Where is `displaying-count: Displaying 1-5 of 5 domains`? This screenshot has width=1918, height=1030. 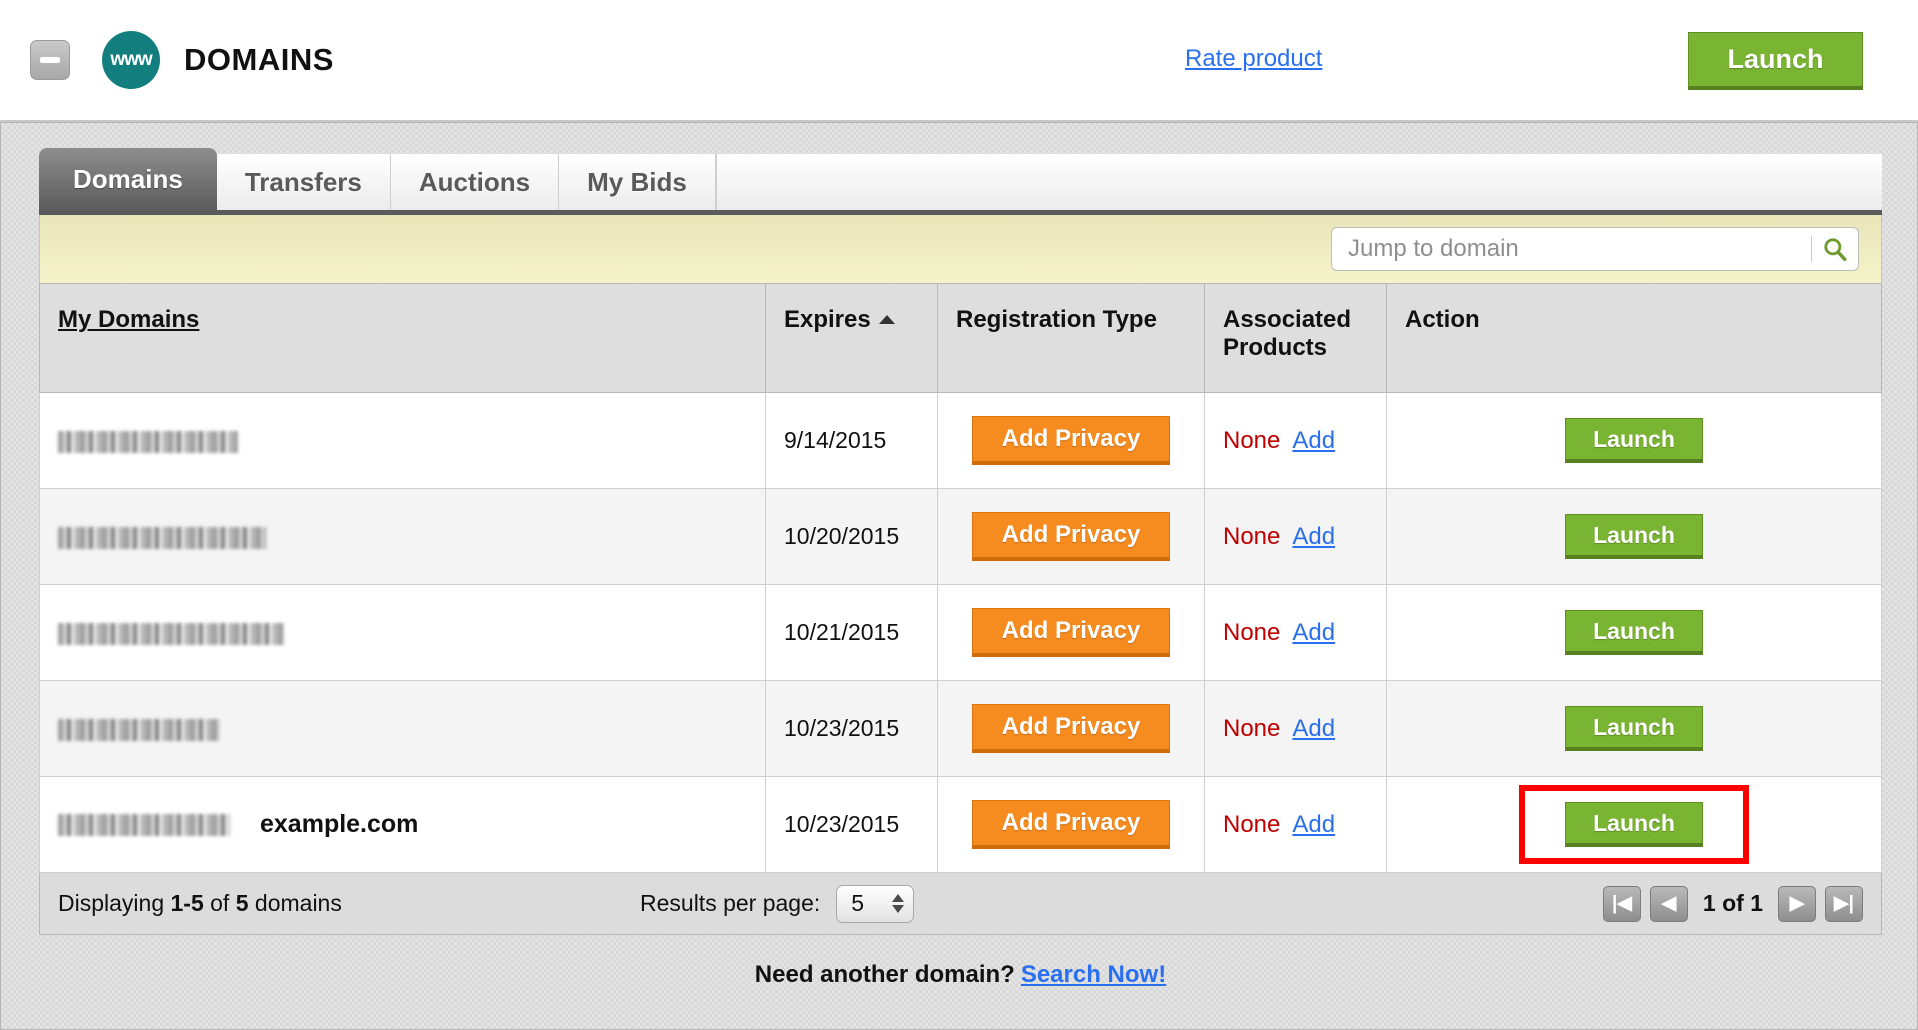
displaying-count: Displaying 1-5 of 5 domains is located at coordinates (200, 903).